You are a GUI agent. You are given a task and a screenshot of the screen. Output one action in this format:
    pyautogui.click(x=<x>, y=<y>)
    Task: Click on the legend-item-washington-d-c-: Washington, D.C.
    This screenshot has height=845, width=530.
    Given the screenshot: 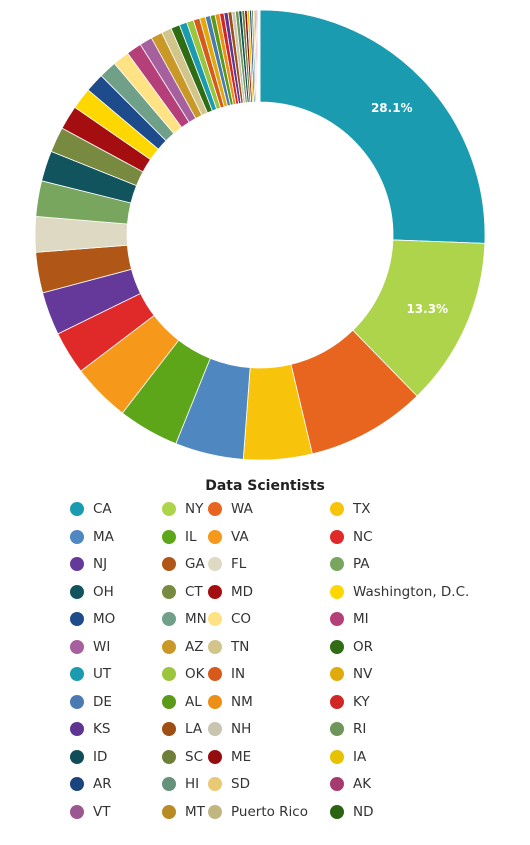 What is the action you would take?
    pyautogui.click(x=399, y=592)
    